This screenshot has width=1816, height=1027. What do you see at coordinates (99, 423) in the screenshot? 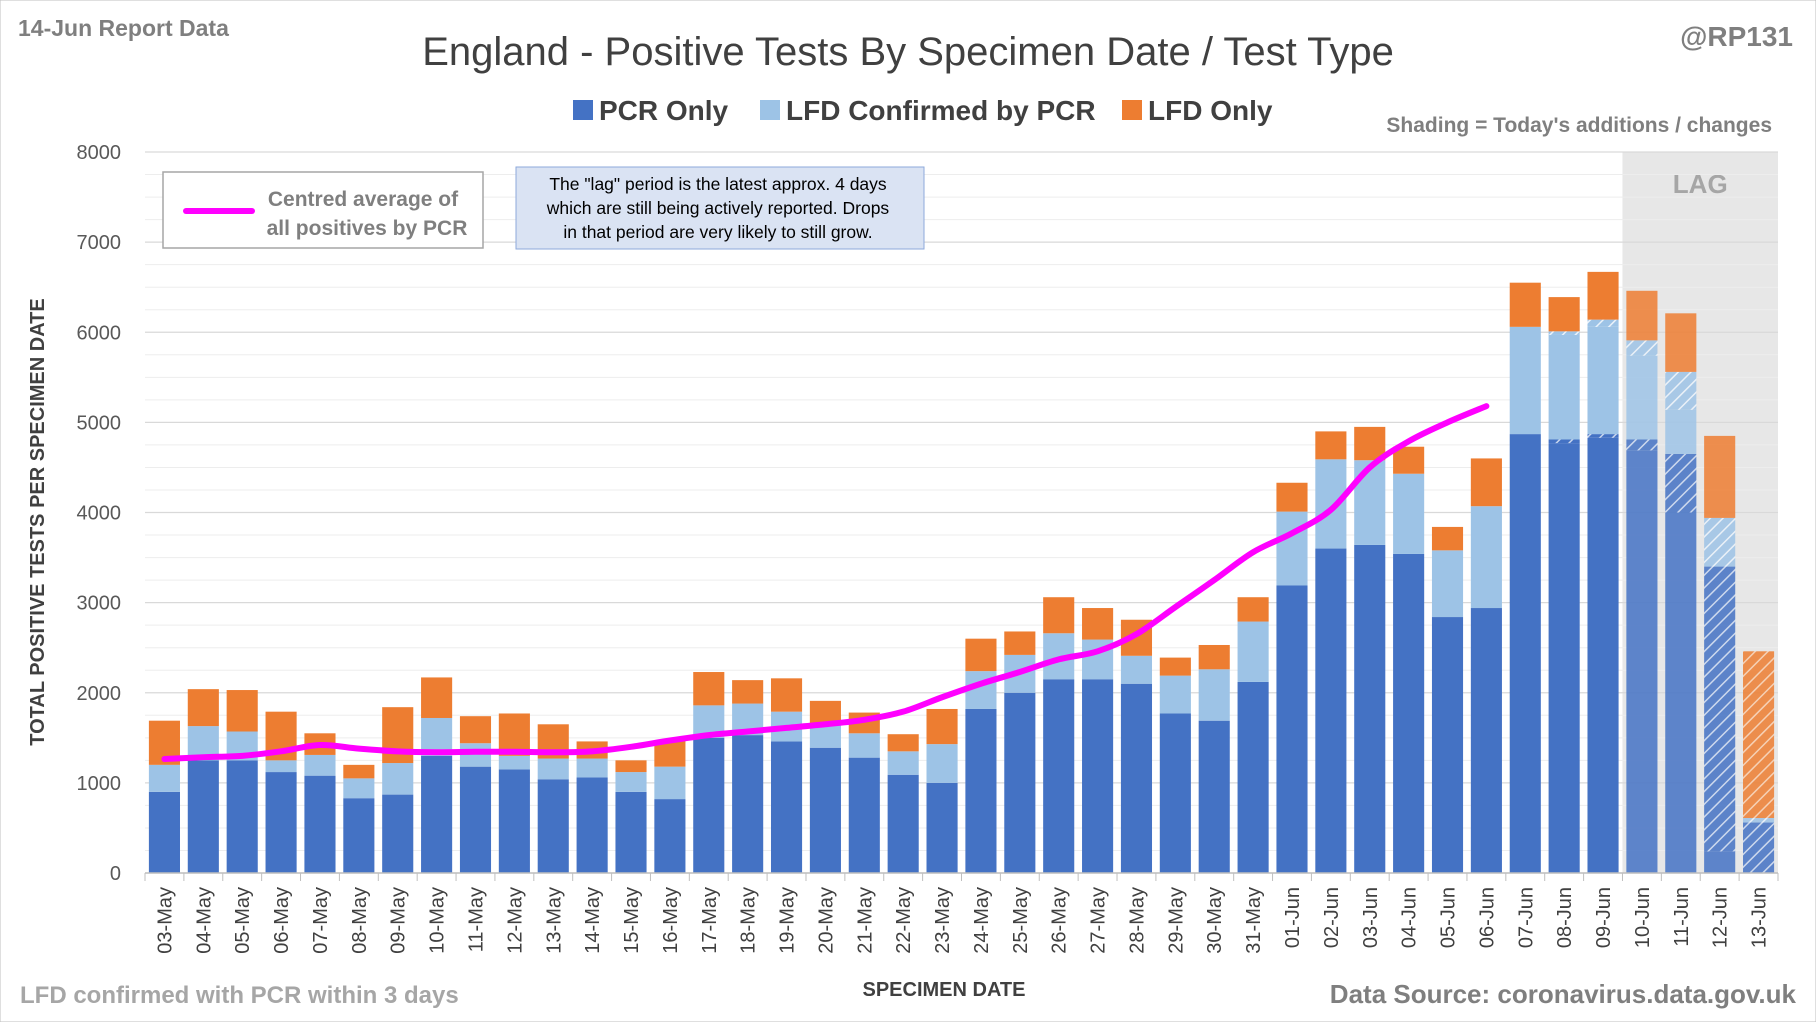
I see `y-tick-label: 5000` at bounding box center [99, 423].